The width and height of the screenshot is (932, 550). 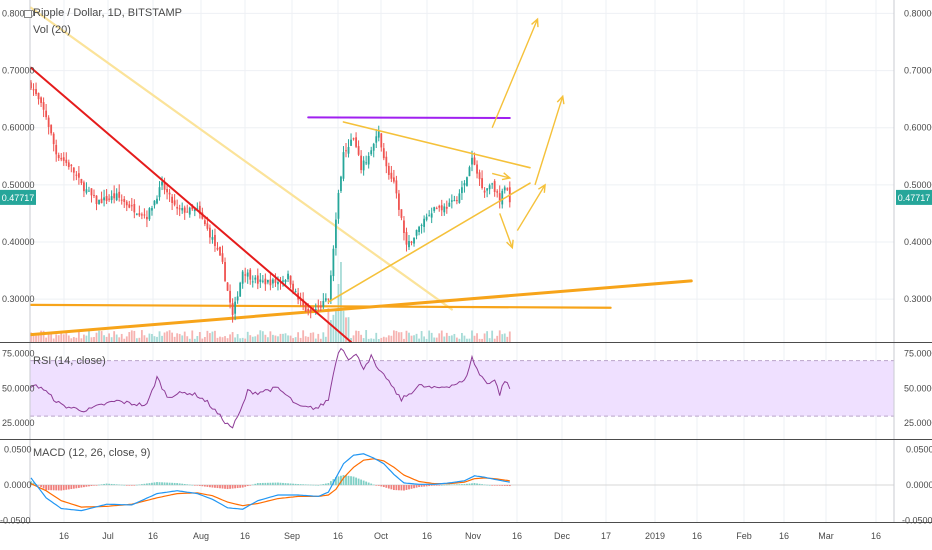 What do you see at coordinates (918, 423) in the screenshot?
I see `rsi-tick-right: 25.0000` at bounding box center [918, 423].